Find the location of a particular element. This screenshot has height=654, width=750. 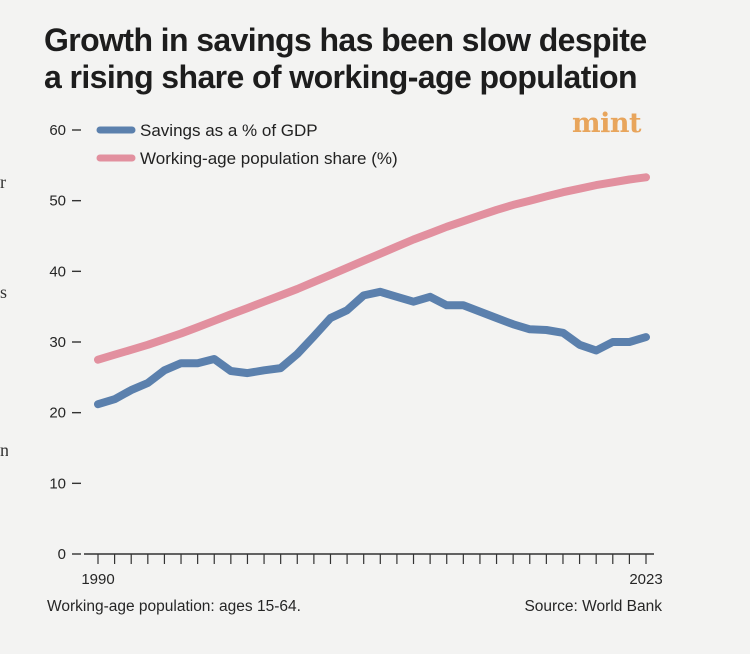

mint-logo: mint is located at coordinates (606, 123).